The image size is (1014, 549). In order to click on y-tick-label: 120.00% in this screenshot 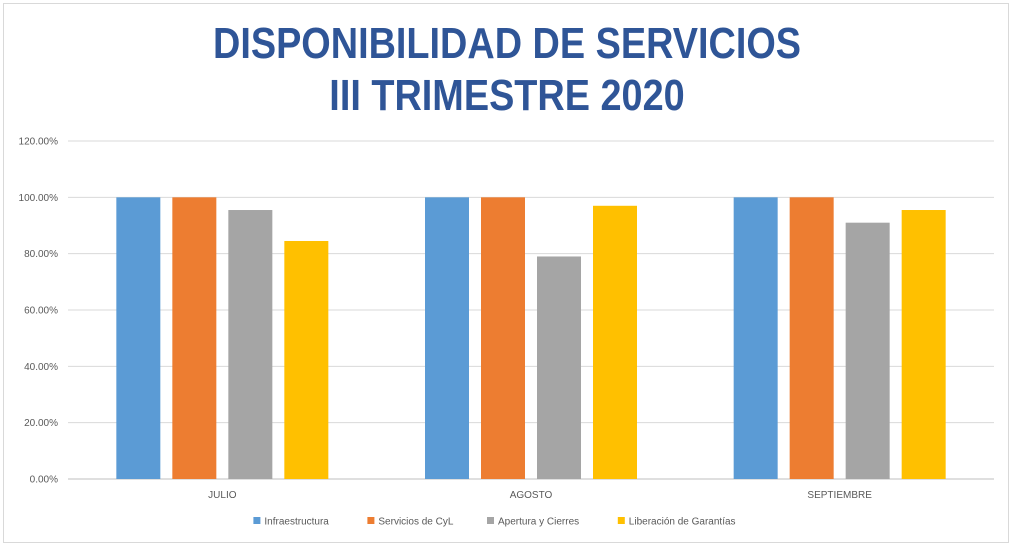, I will do `click(39, 142)`.